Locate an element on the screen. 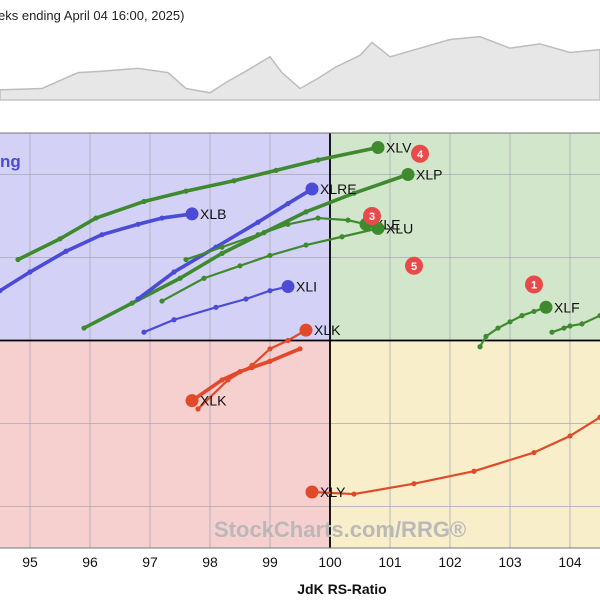  watermark: StockCharts.com/RRG® is located at coordinates (340, 529).